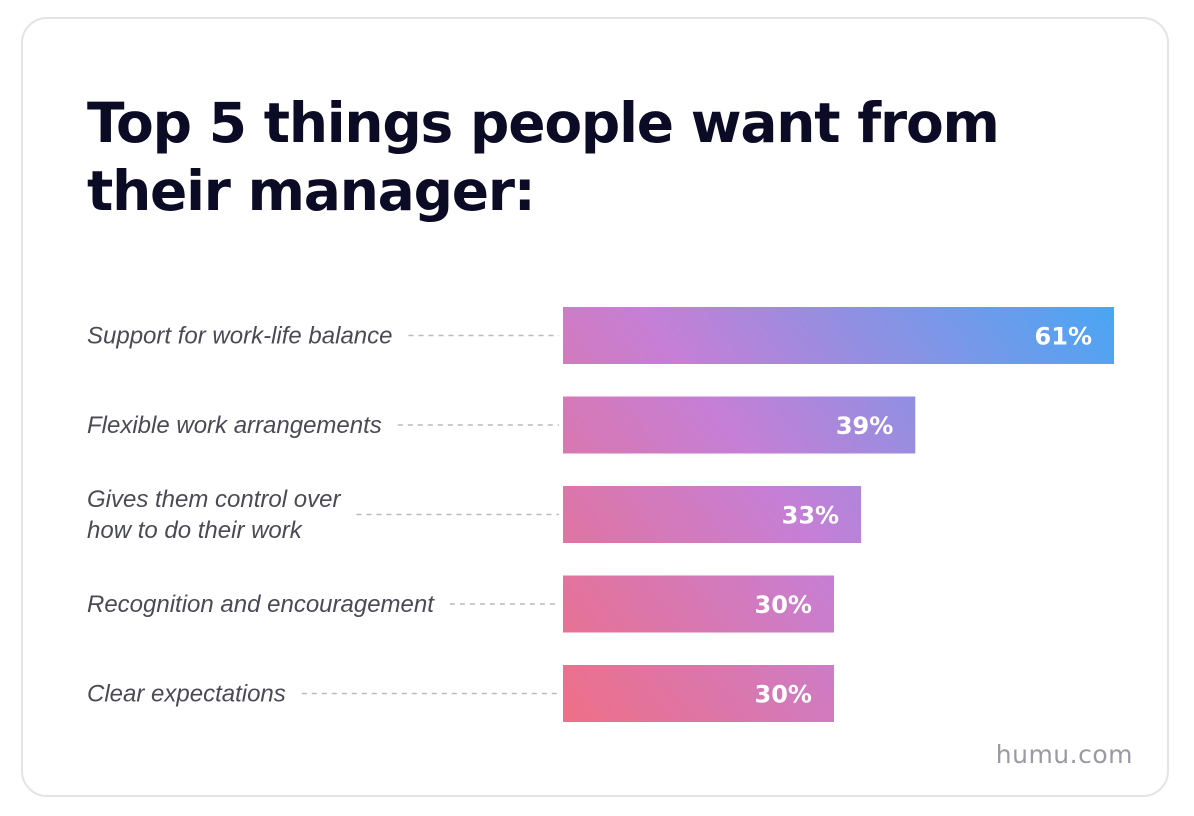 The width and height of the screenshot is (1194, 816). Describe the element at coordinates (195, 530) in the screenshot. I see `bar-label: how to do their work` at that location.